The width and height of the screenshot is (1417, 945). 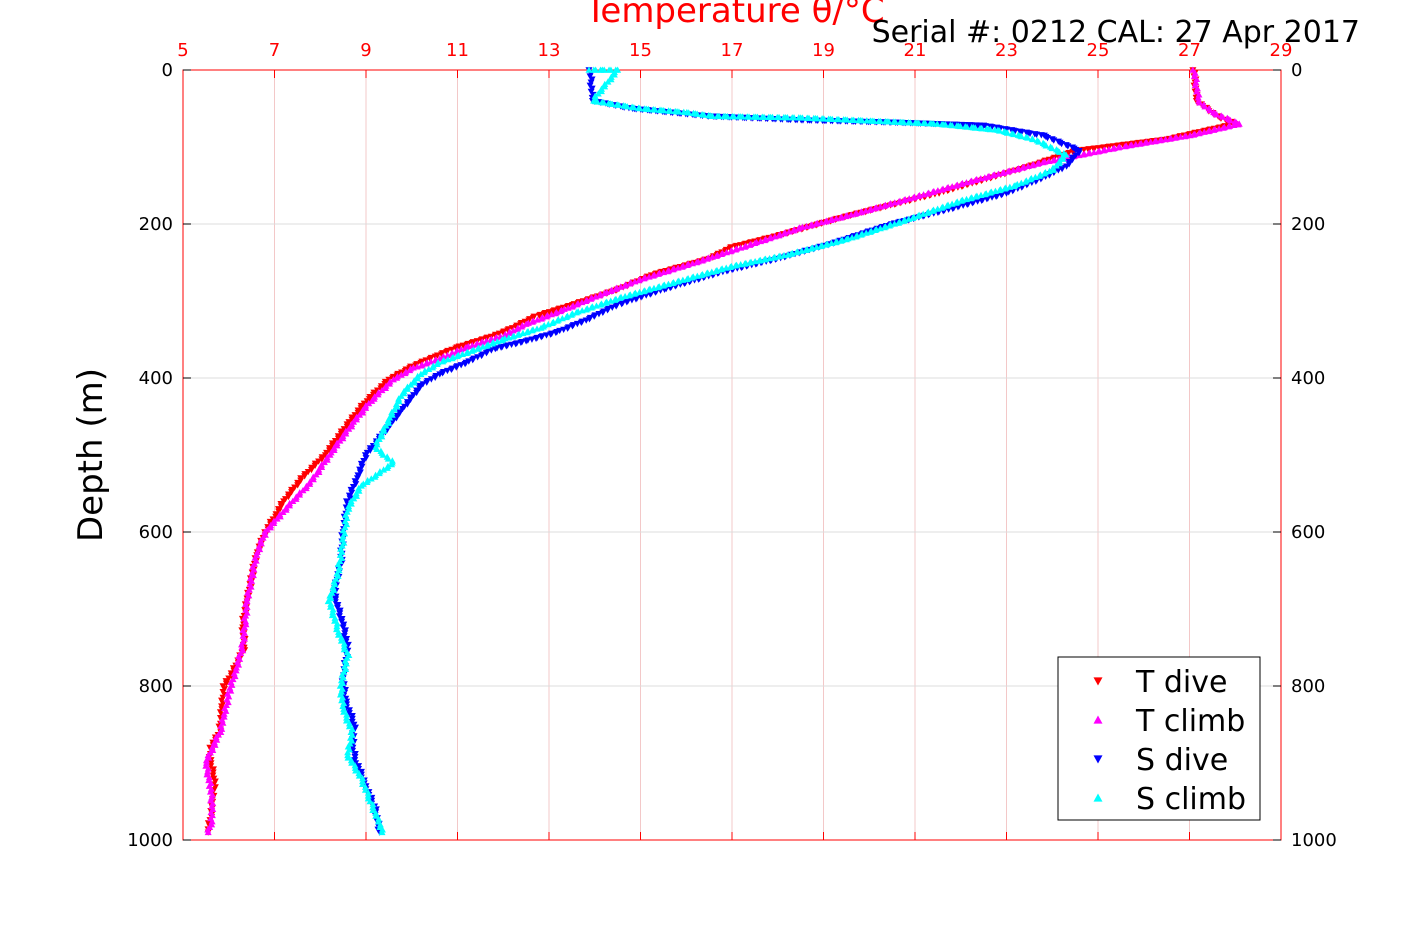 I want to click on x-tick-label: 7, so click(x=274, y=50).